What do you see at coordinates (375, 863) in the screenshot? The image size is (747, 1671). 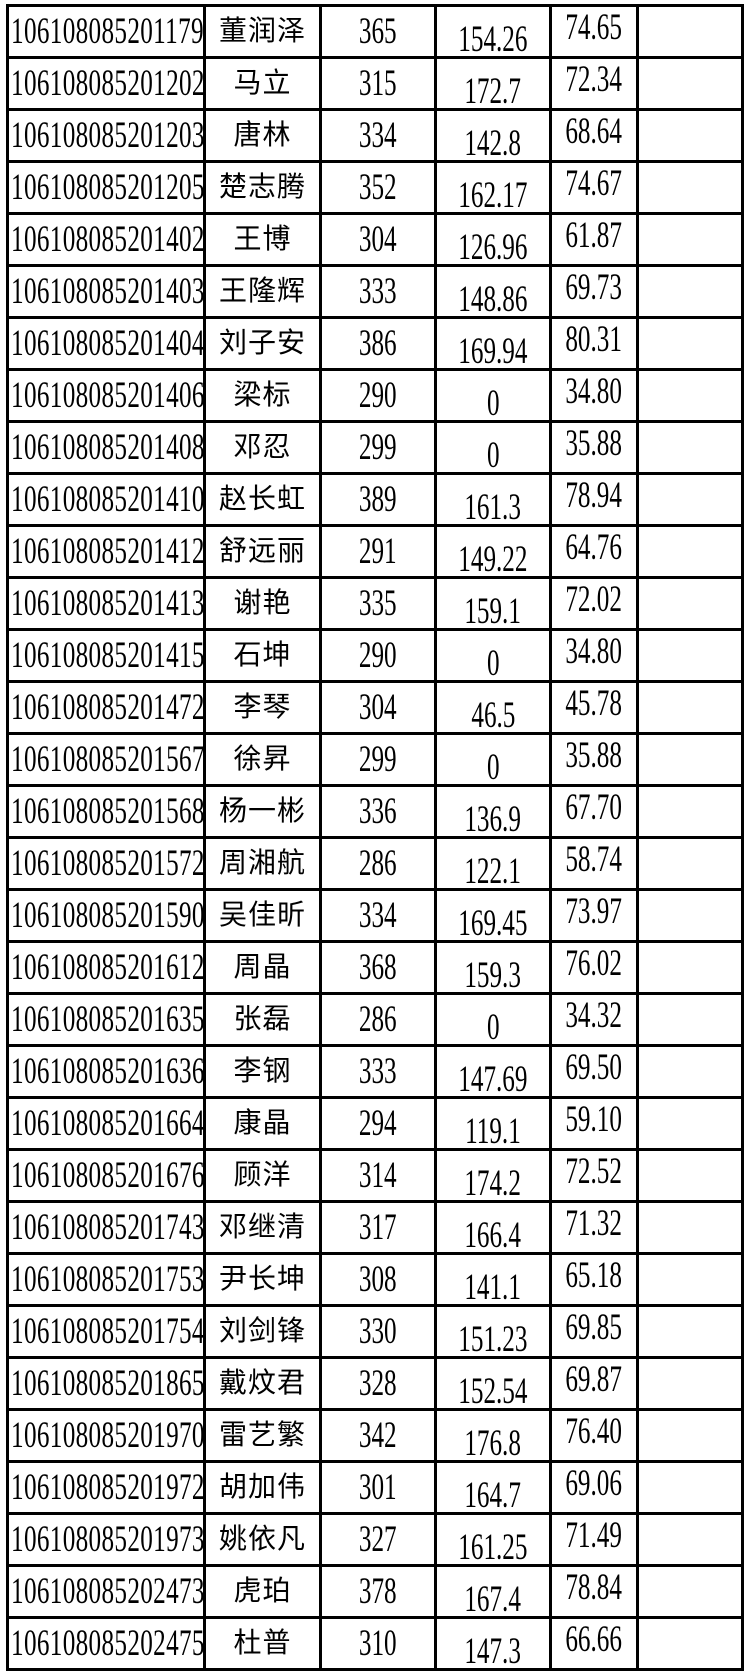 I see `table-row: 106108085201572 周湘航 286 122.1 58.74` at bounding box center [375, 863].